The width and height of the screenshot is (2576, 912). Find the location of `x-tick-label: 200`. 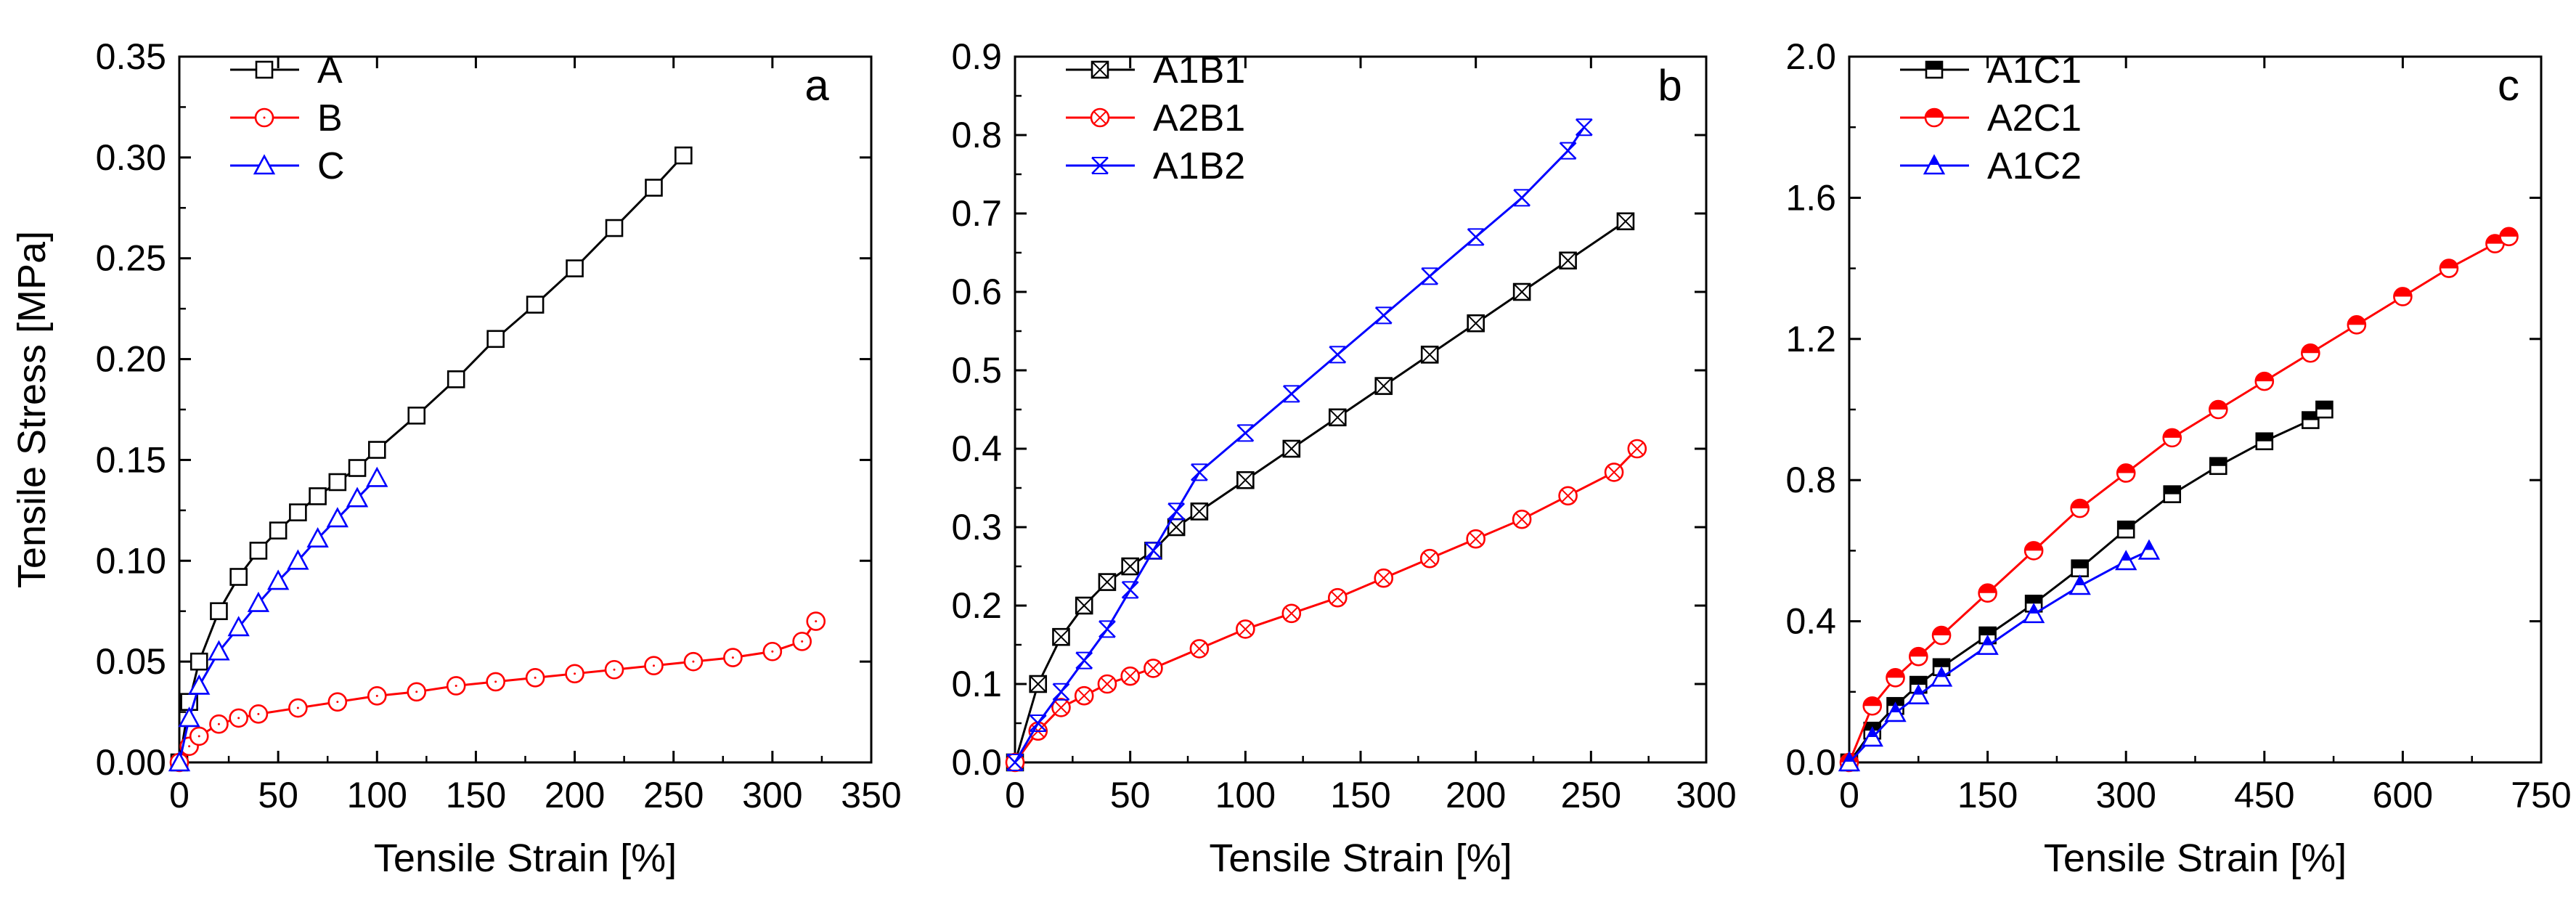

x-tick-label: 200 is located at coordinates (575, 795).